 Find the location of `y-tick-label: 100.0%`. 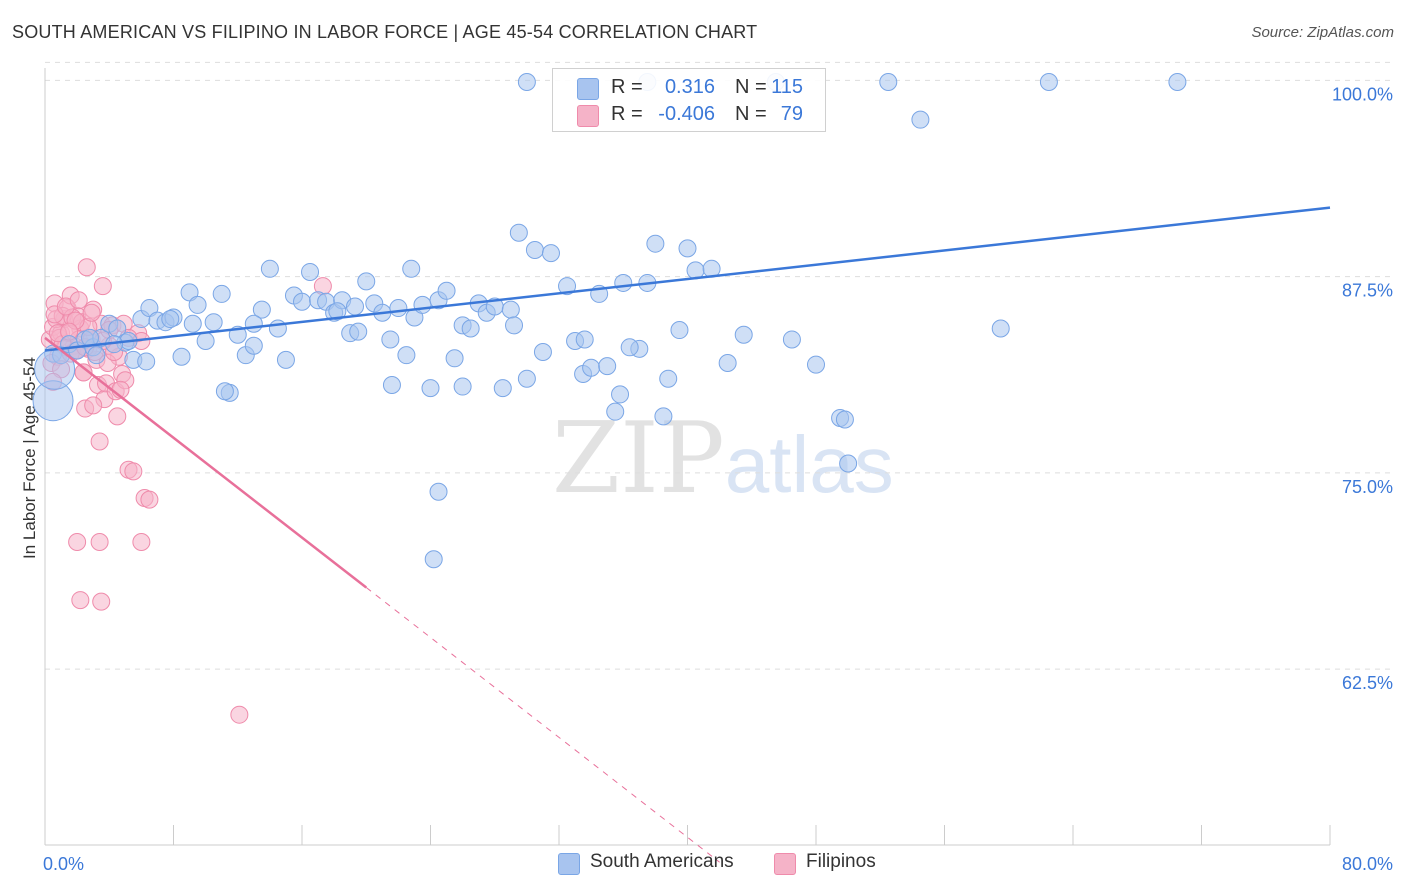

y-tick-label: 100.0% is located at coordinates (1362, 94).